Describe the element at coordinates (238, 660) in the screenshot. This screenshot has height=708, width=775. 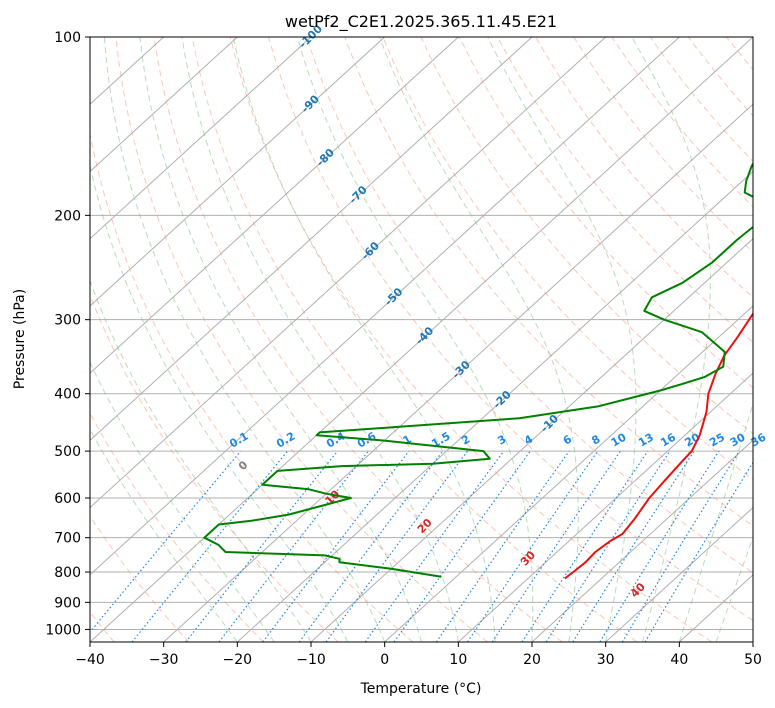
I see `x-tick-label: −20` at that location.